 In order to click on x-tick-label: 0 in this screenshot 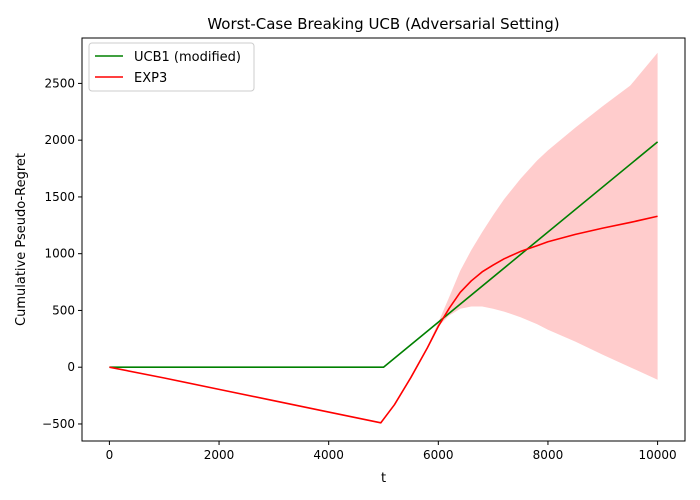, I will do `click(110, 455)`.